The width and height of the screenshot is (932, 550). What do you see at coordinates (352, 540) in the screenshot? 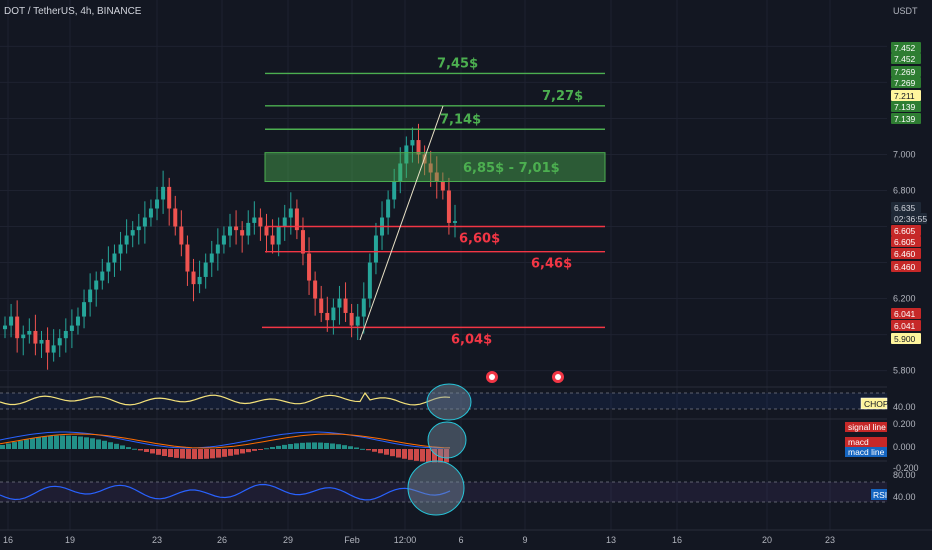
I see `x-tick-label: Feb` at bounding box center [352, 540].